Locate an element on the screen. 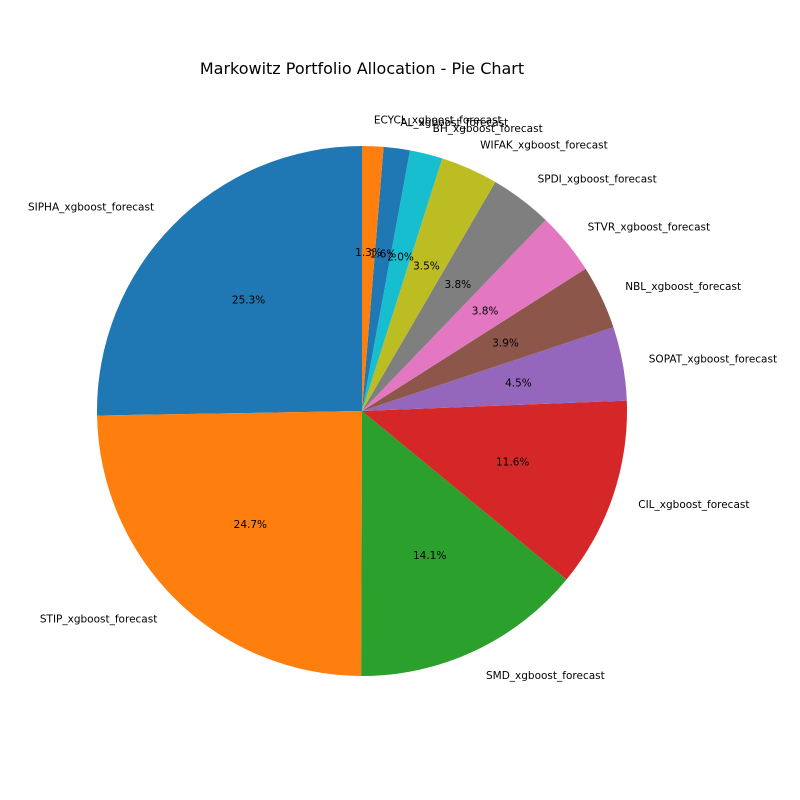  percent-label: 1.3% is located at coordinates (368, 253).